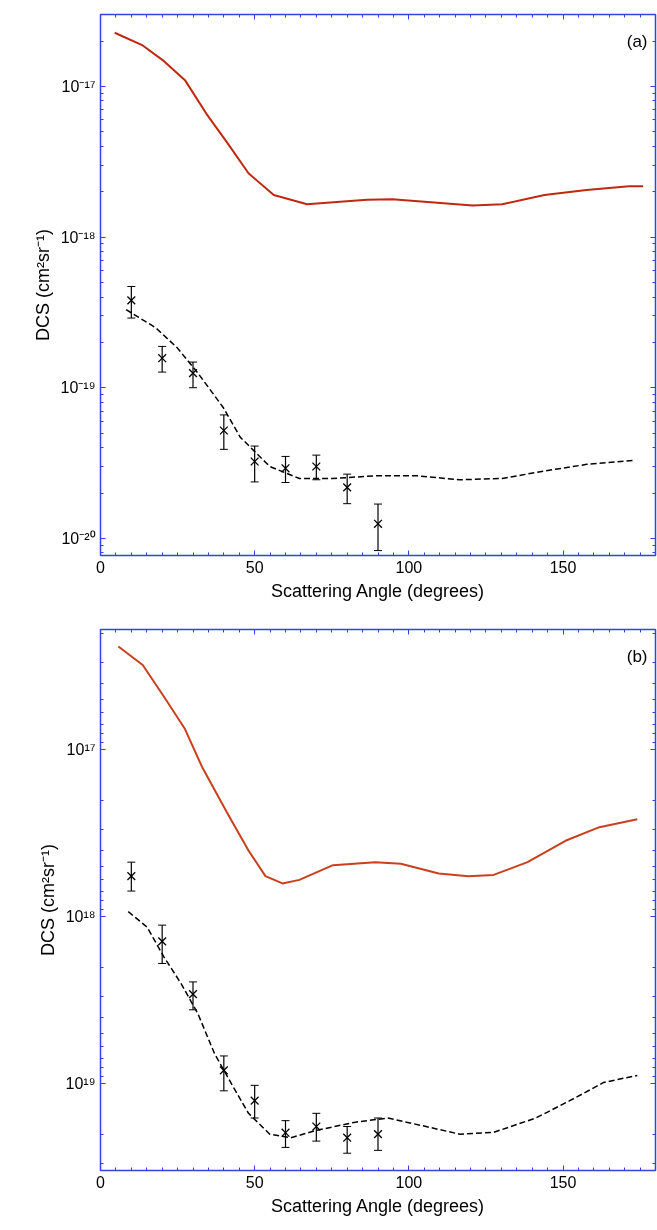 Image resolution: width=657 pixels, height=1230 pixels. I want to click on y-tick-label: 10⁻¹⁸, so click(78, 237).